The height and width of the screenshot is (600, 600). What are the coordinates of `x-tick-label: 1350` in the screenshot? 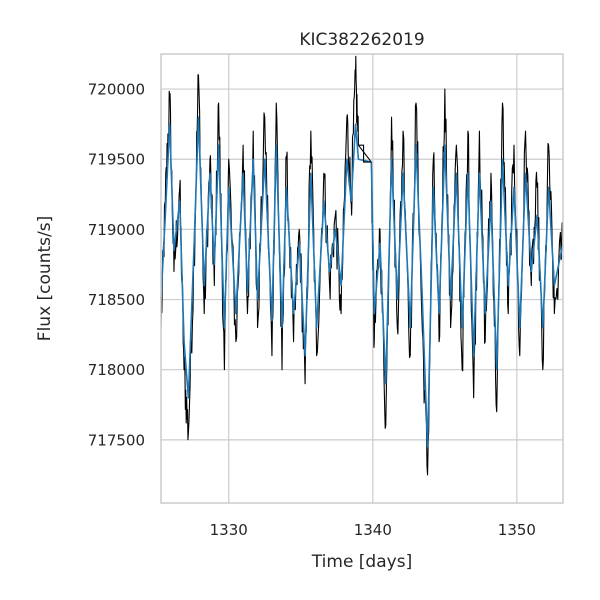 It's located at (517, 530).